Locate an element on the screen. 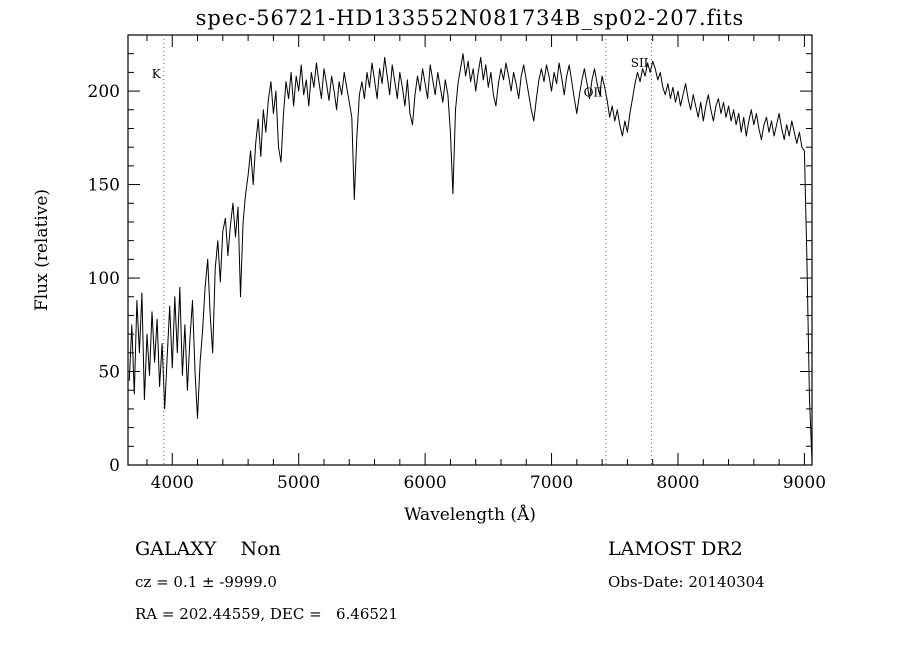 The height and width of the screenshot is (650, 900). x-tick-label: 9000 is located at coordinates (804, 483).